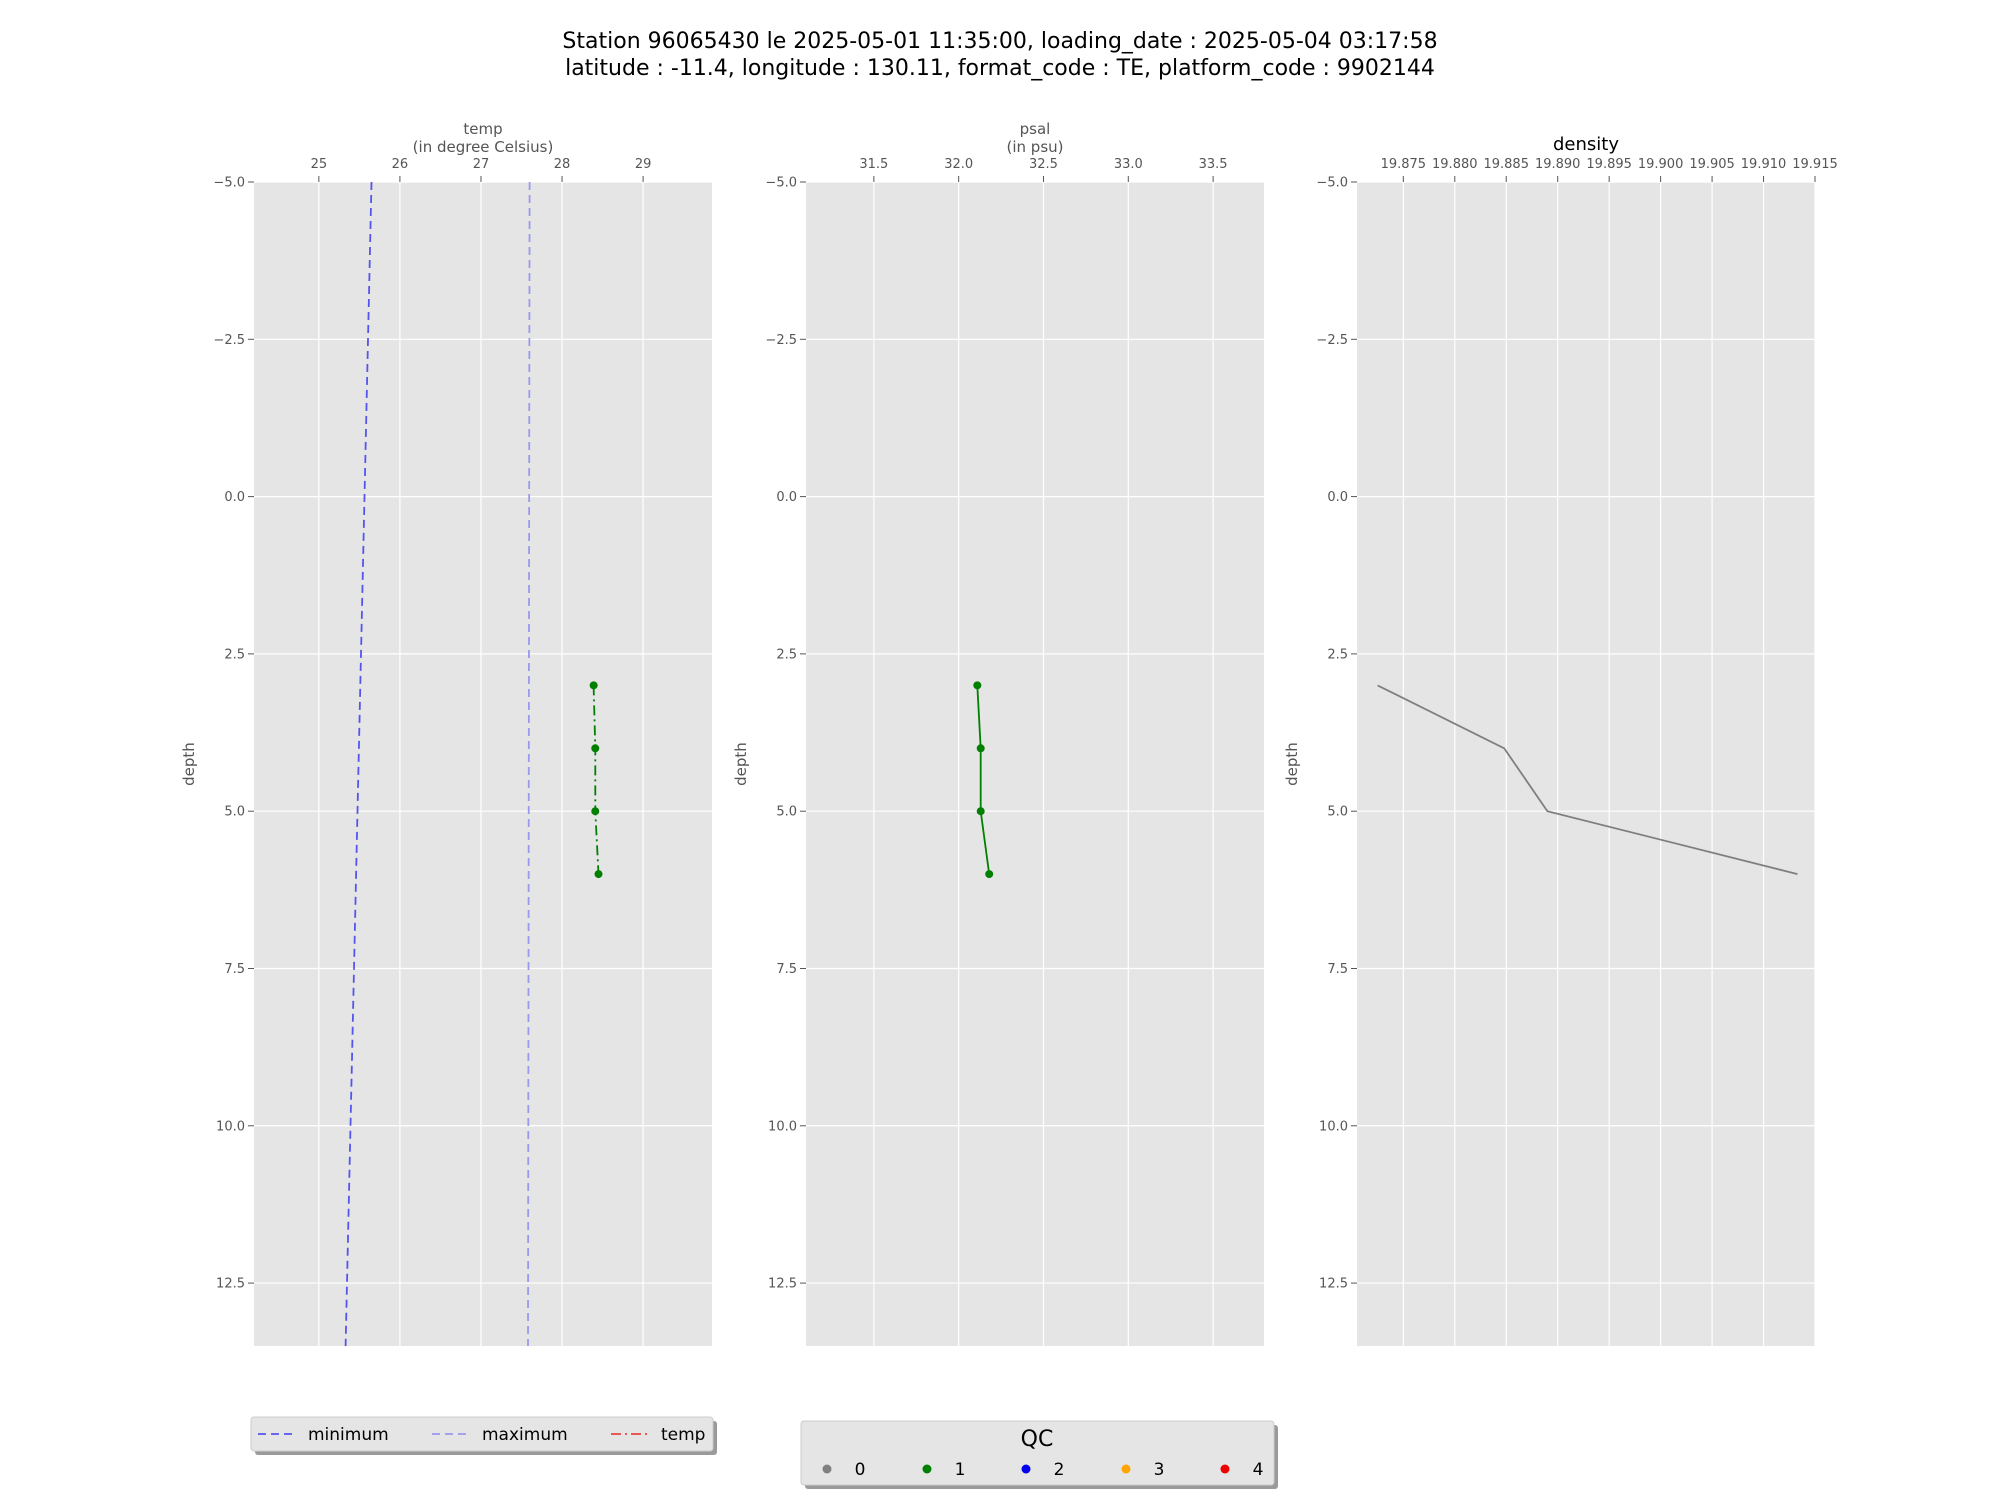 This screenshot has width=2000, height=1500. Describe the element at coordinates (960, 1470) in the screenshot. I see `qc-legend-label-1: 1` at that location.